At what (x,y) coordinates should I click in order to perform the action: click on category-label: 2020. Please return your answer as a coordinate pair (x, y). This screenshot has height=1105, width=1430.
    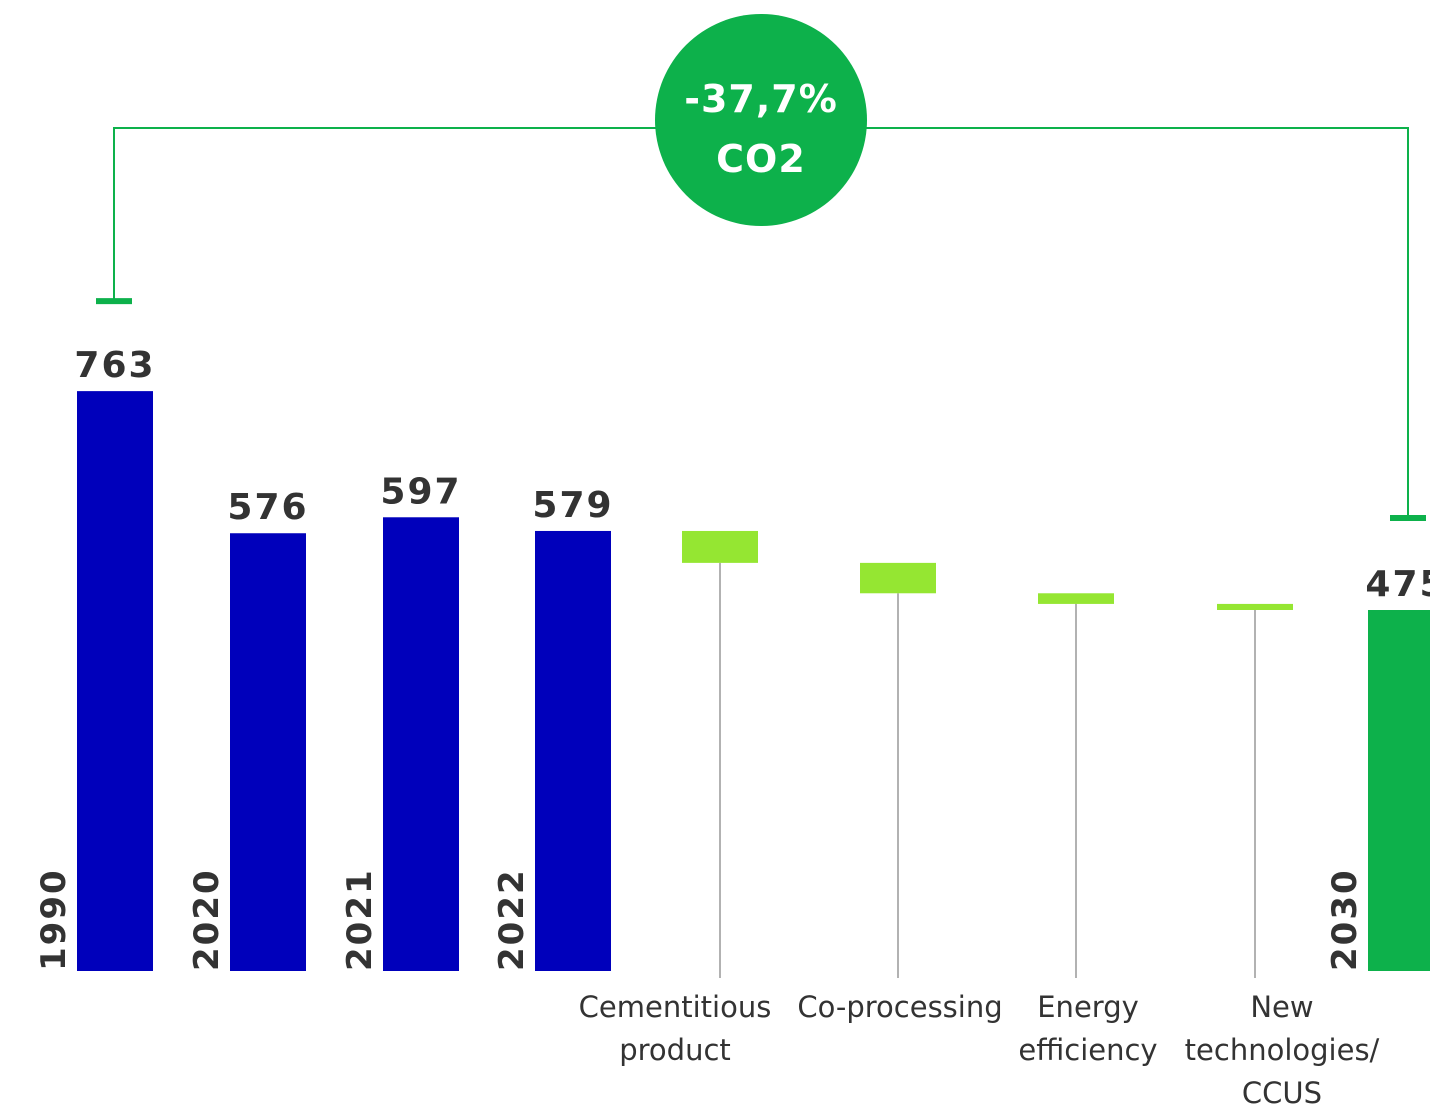
    Looking at the image, I should click on (207, 919).